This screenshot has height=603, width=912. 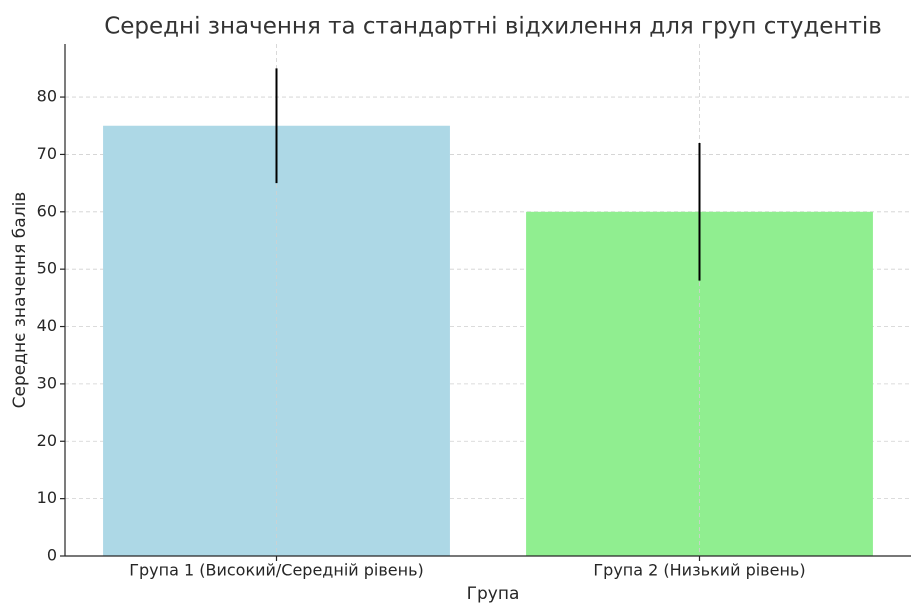 I want to click on y-tick-label: 20, so click(x=47, y=440).